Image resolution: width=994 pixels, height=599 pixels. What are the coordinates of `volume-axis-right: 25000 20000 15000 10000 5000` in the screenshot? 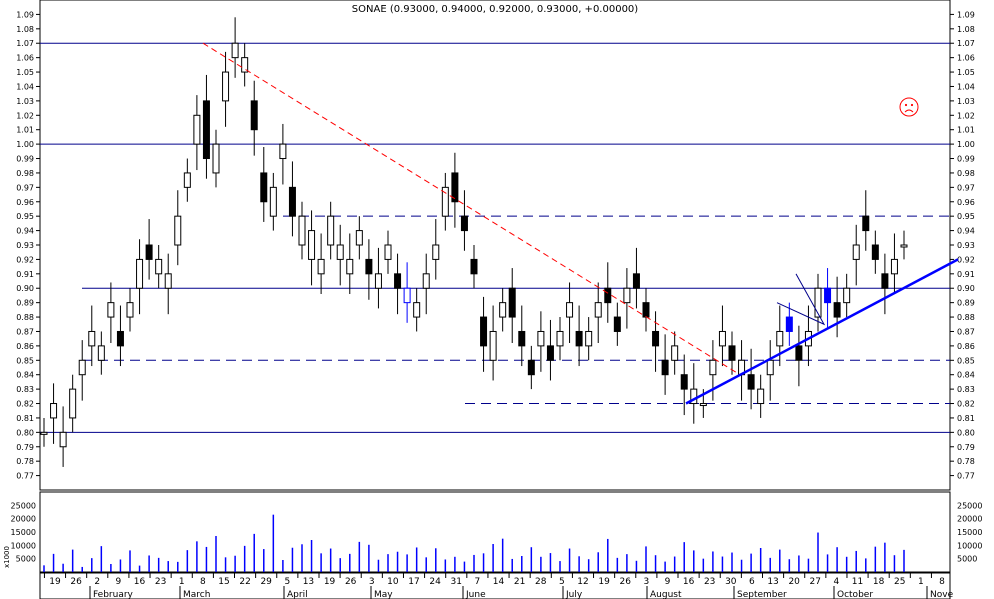 It's located at (969, 532).